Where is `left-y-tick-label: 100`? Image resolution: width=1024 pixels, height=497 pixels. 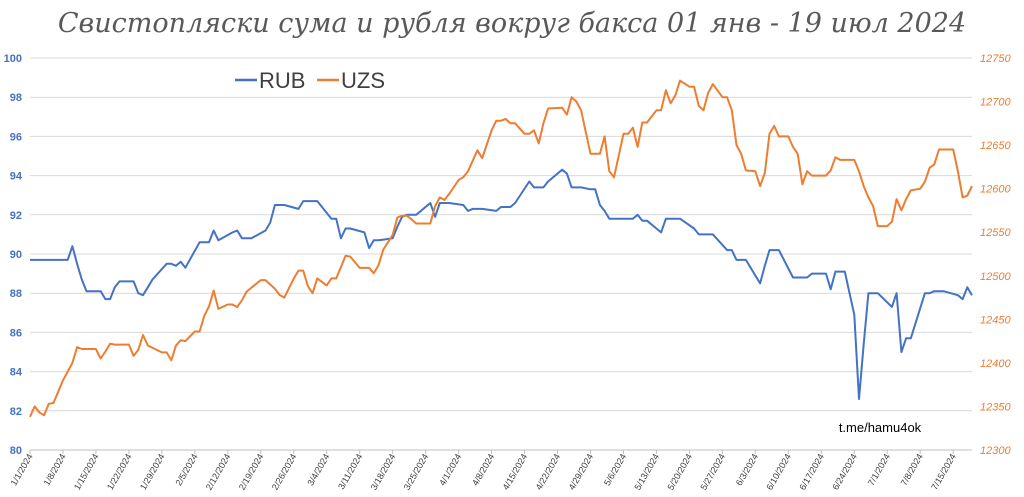
left-y-tick-label: 100 is located at coordinates (13, 59).